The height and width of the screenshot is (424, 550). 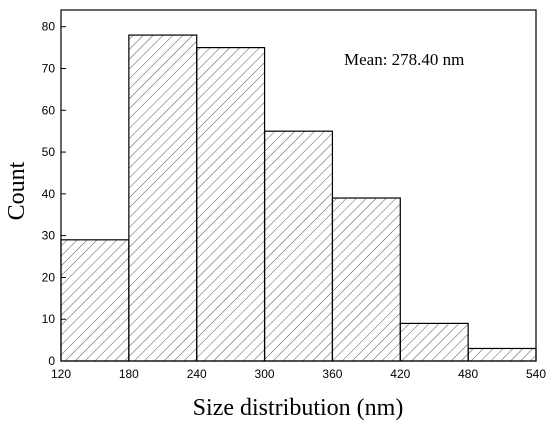 What do you see at coordinates (129, 374) in the screenshot?
I see `x-tick-label-180: 180` at bounding box center [129, 374].